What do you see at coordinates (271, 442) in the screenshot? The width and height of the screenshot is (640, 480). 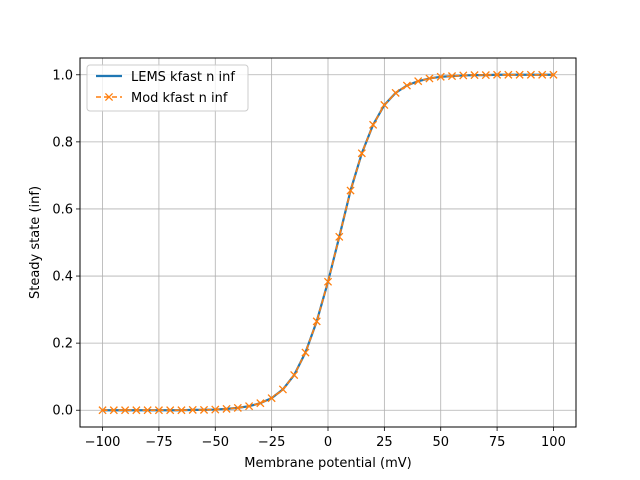 I see `x-tick-label: −25` at bounding box center [271, 442].